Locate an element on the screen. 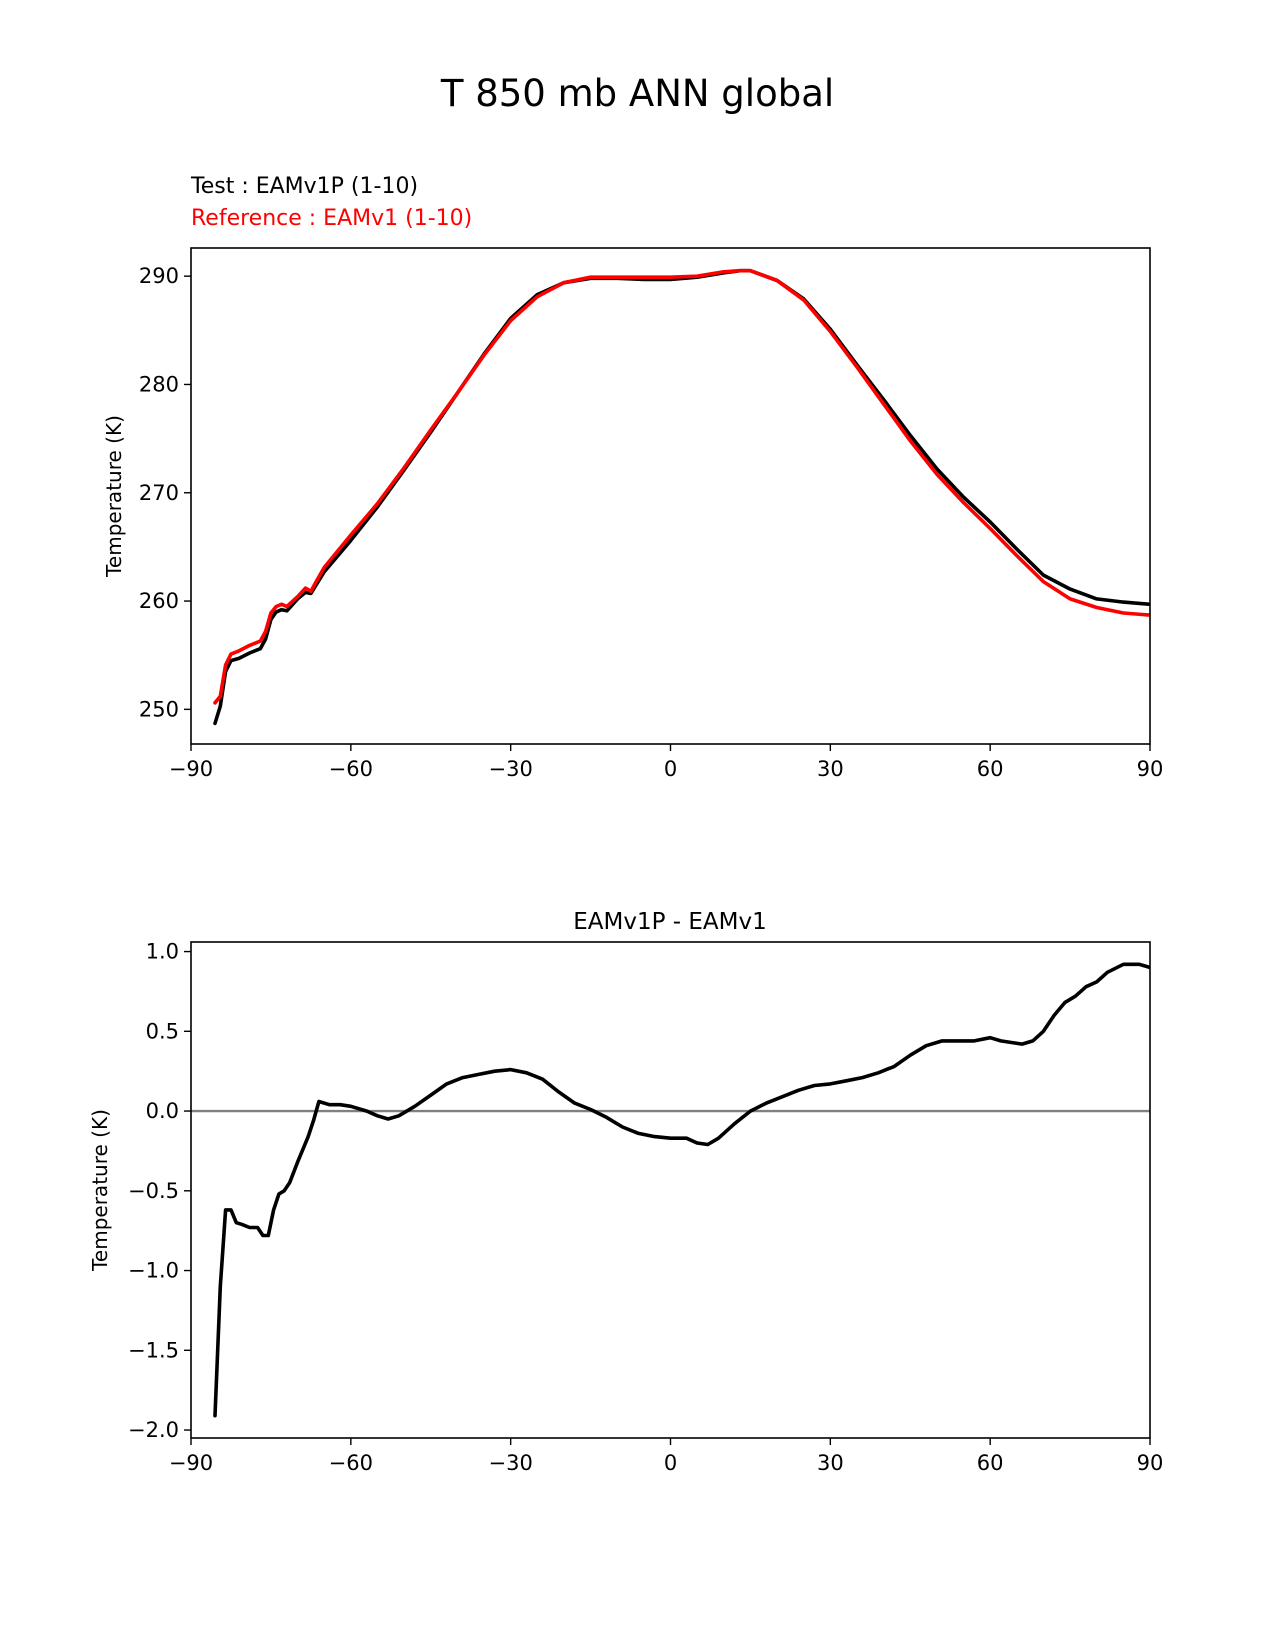 The image size is (1275, 1650). temperature-y-axis-label: Temperature (K) is located at coordinates (114, 496).